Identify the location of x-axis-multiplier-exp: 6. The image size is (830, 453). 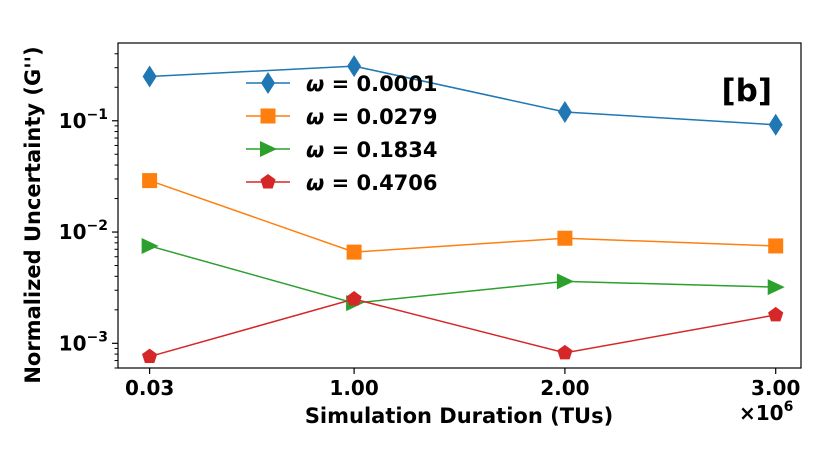
(789, 407).